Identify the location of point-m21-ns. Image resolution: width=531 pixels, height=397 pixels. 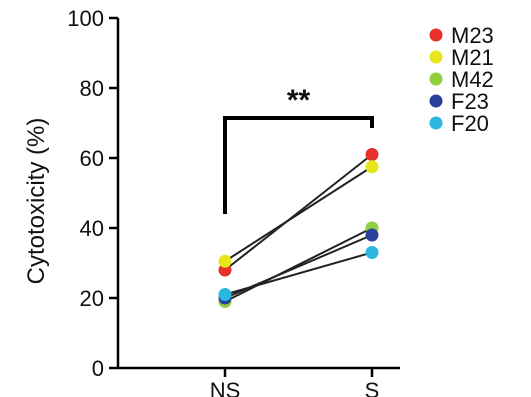
(225, 261).